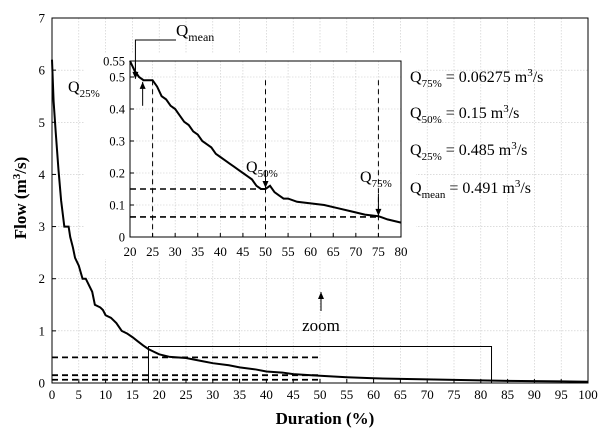 The width and height of the screenshot is (599, 433). Describe the element at coordinates (376, 179) in the screenshot. I see `q75-label: Q75%` at that location.